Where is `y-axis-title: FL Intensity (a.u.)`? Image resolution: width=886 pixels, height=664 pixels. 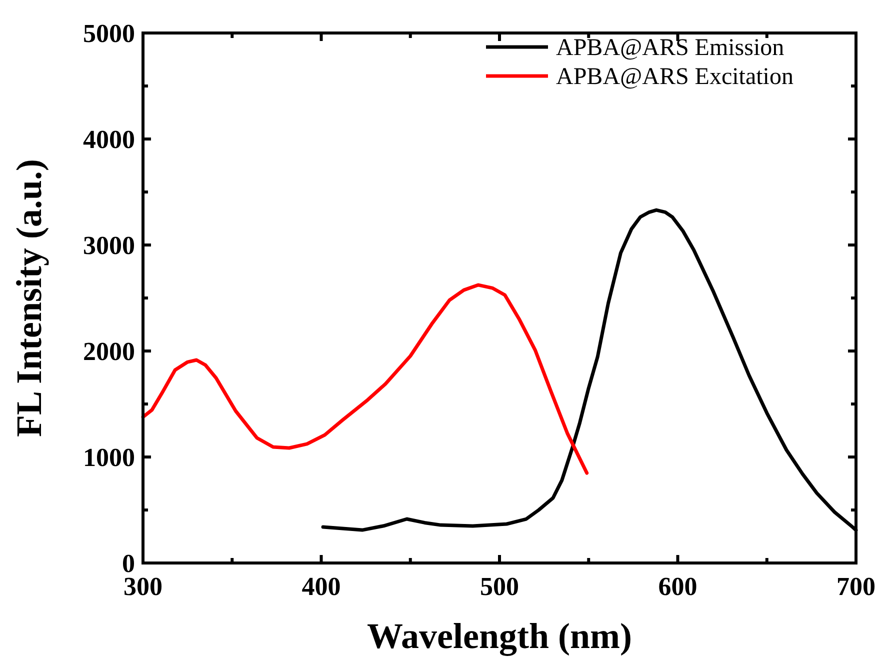
y-axis-title: FL Intensity (a.u.) is located at coordinates (29, 298).